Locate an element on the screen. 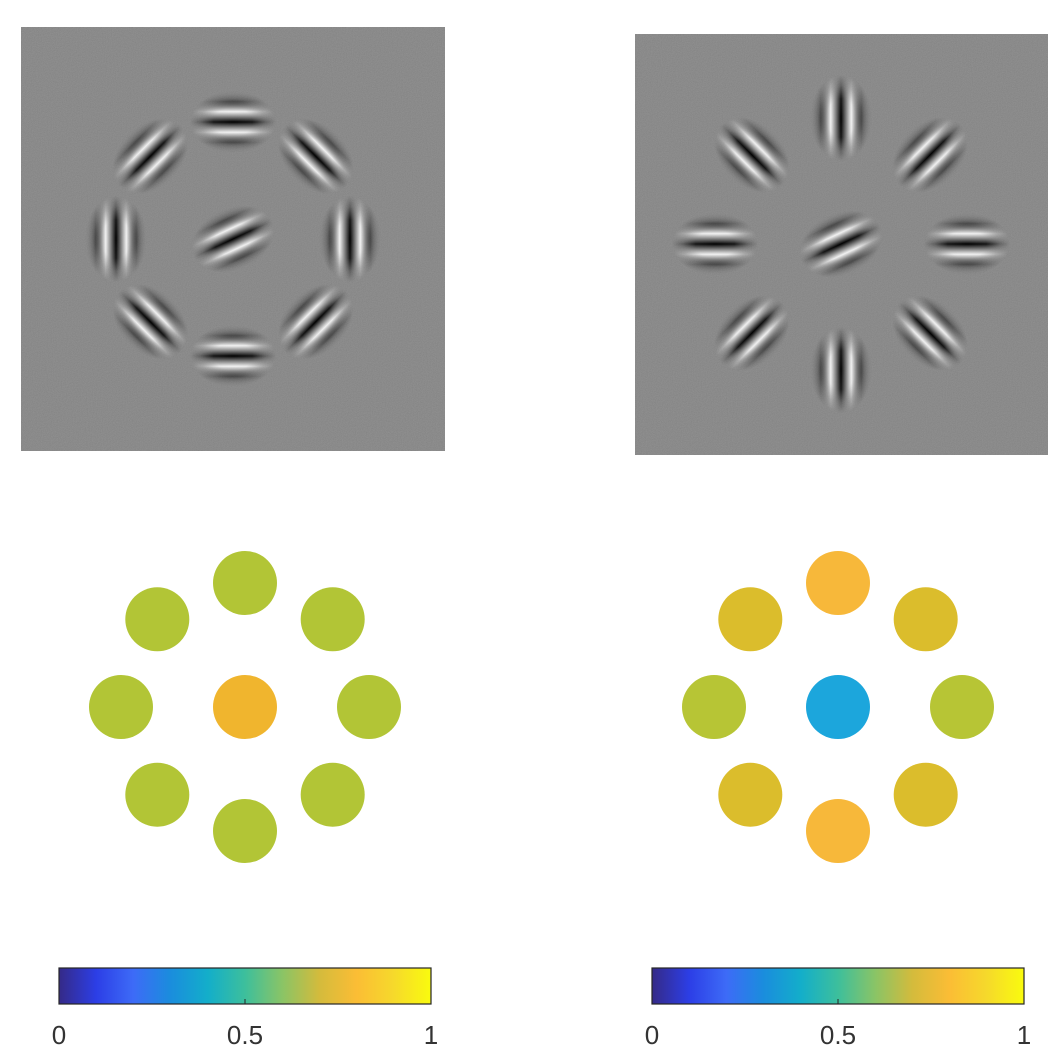 This screenshot has height=1049, width=1048. gabor-center-left is located at coordinates (233, 239).